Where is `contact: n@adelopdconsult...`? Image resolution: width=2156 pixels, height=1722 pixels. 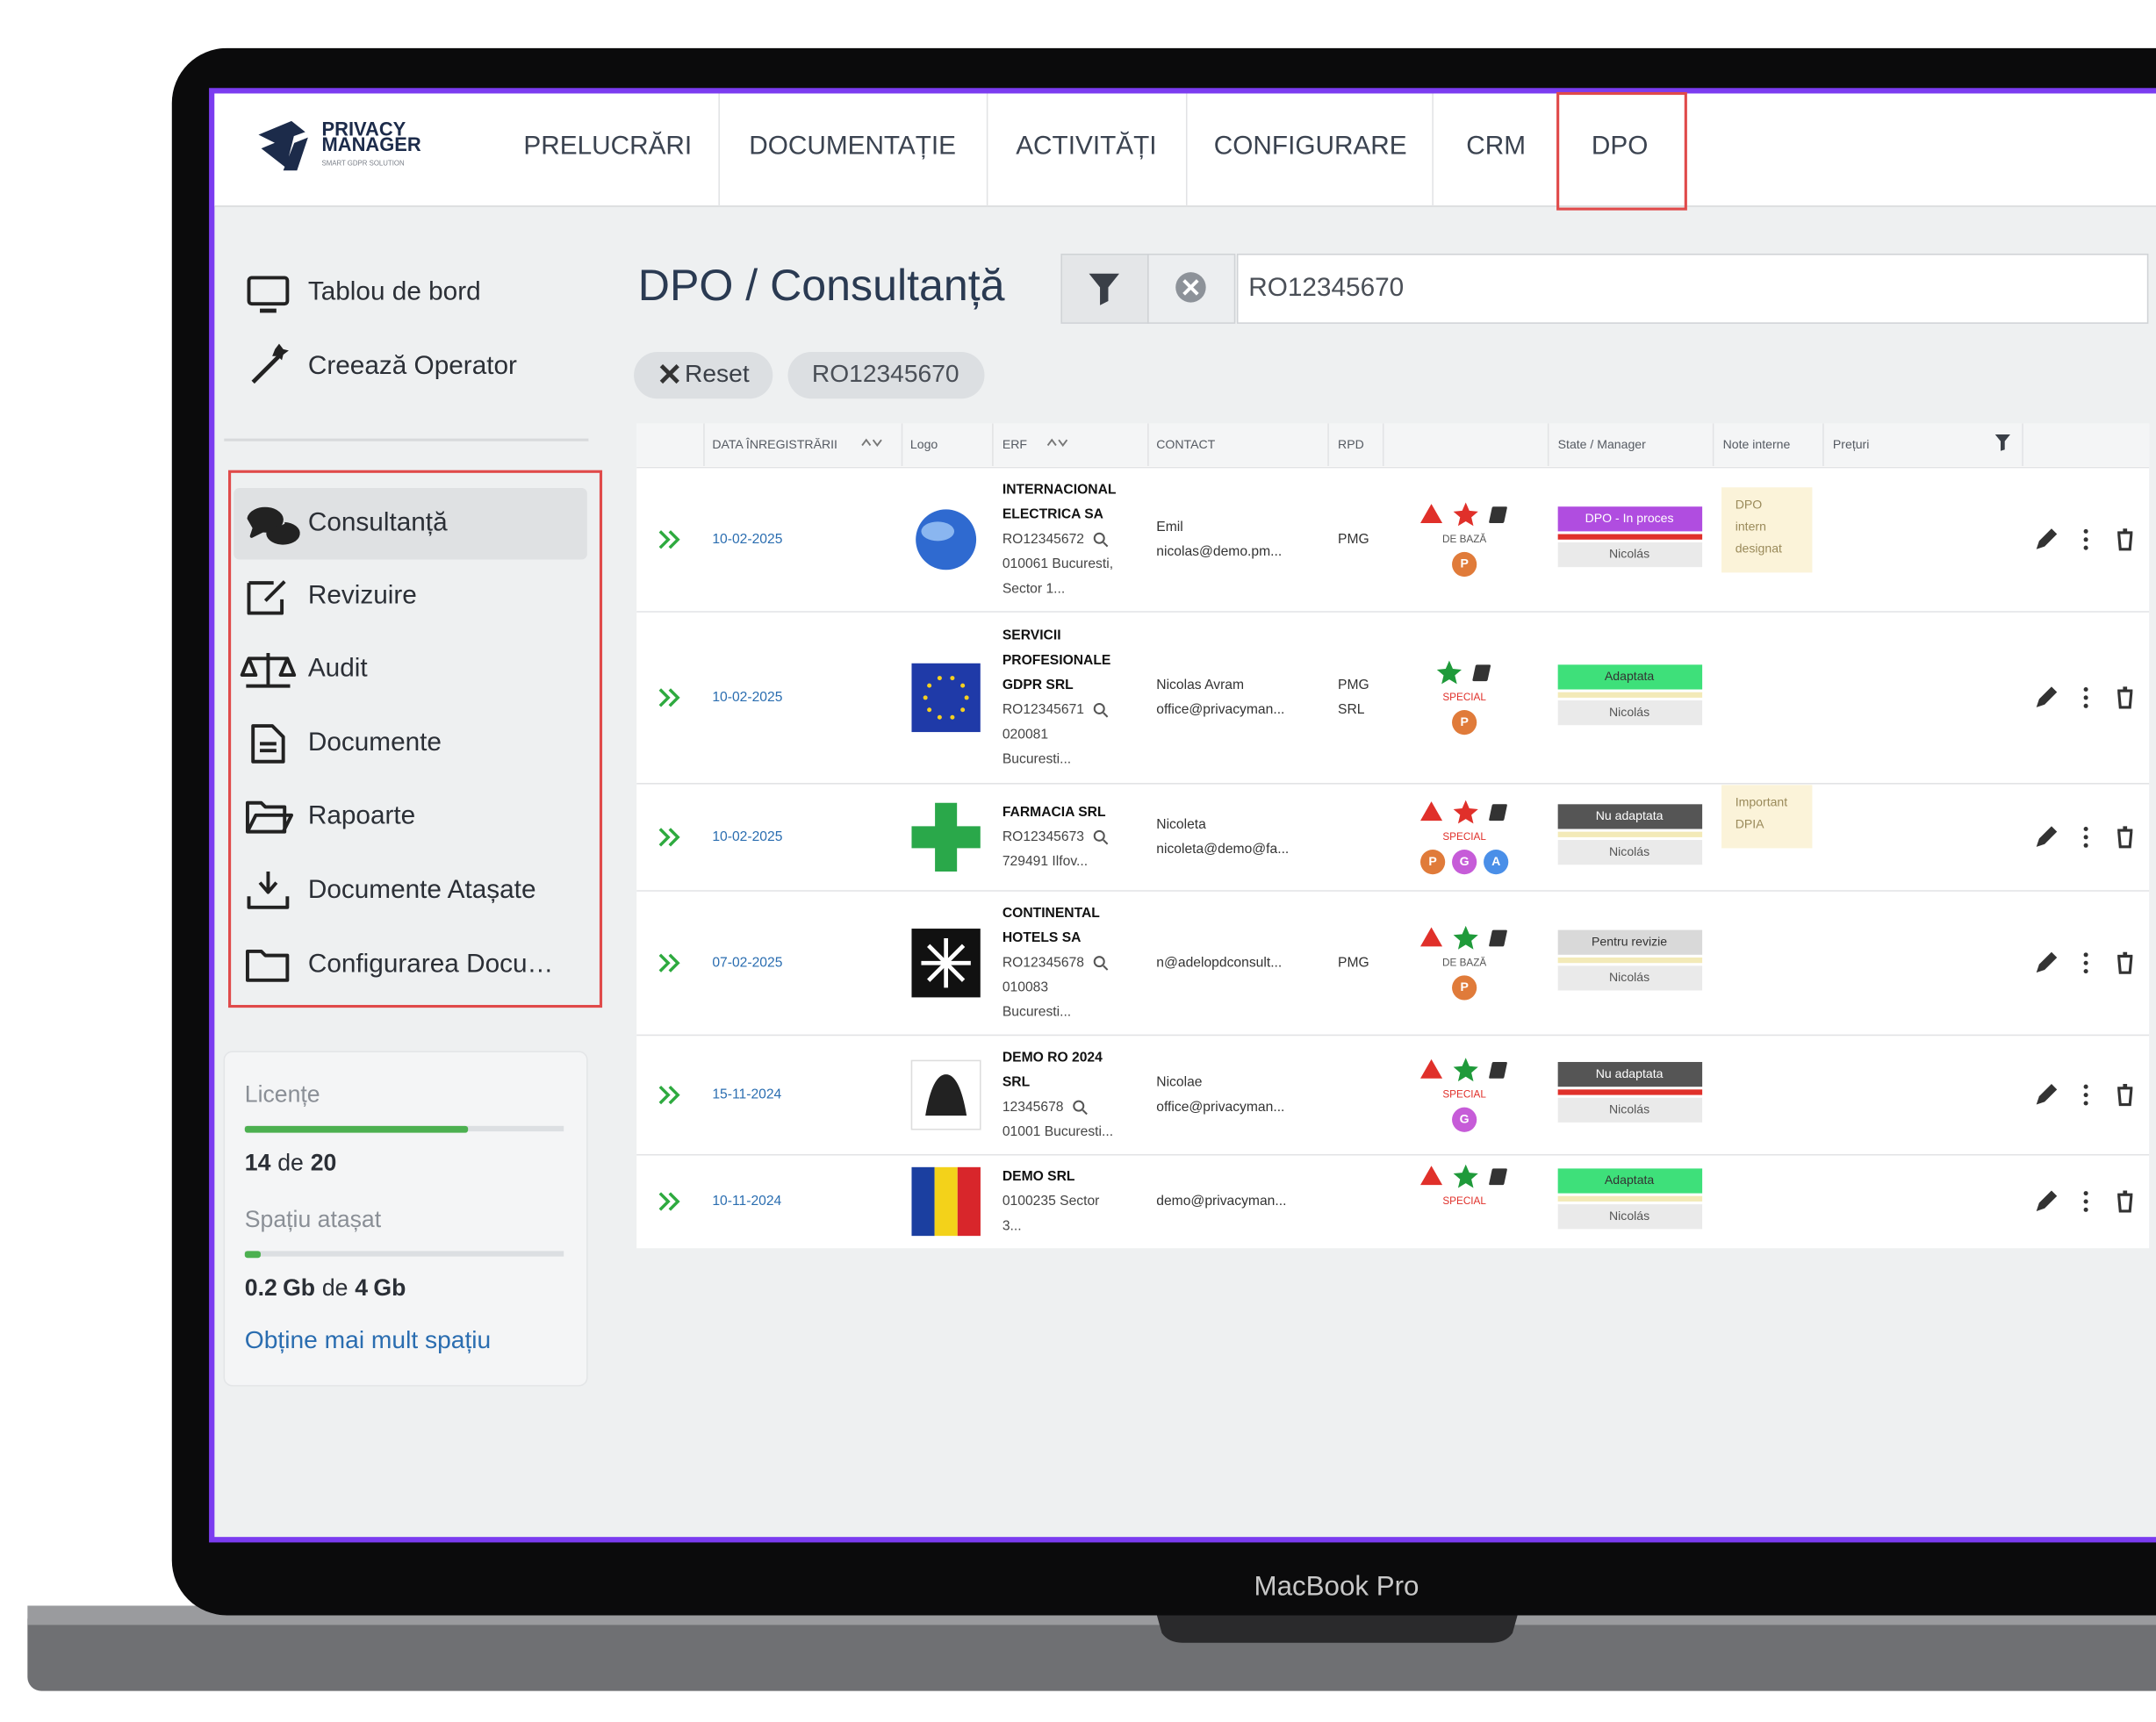
contact: n@adelopdconsult... is located at coordinates (1219, 962).